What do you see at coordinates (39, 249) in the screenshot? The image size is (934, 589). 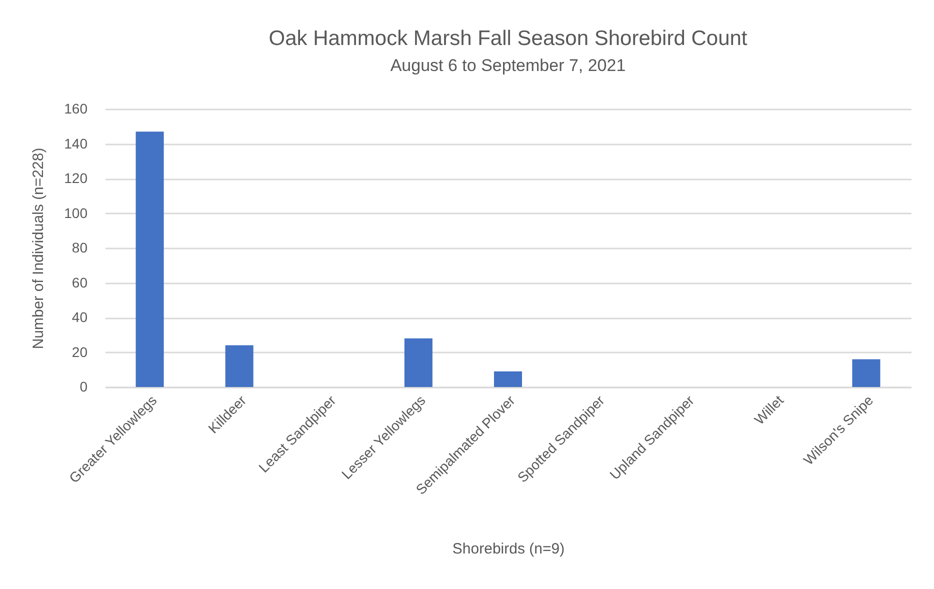 I see `y-axis-title: Number of Individuals (n=228)` at bounding box center [39, 249].